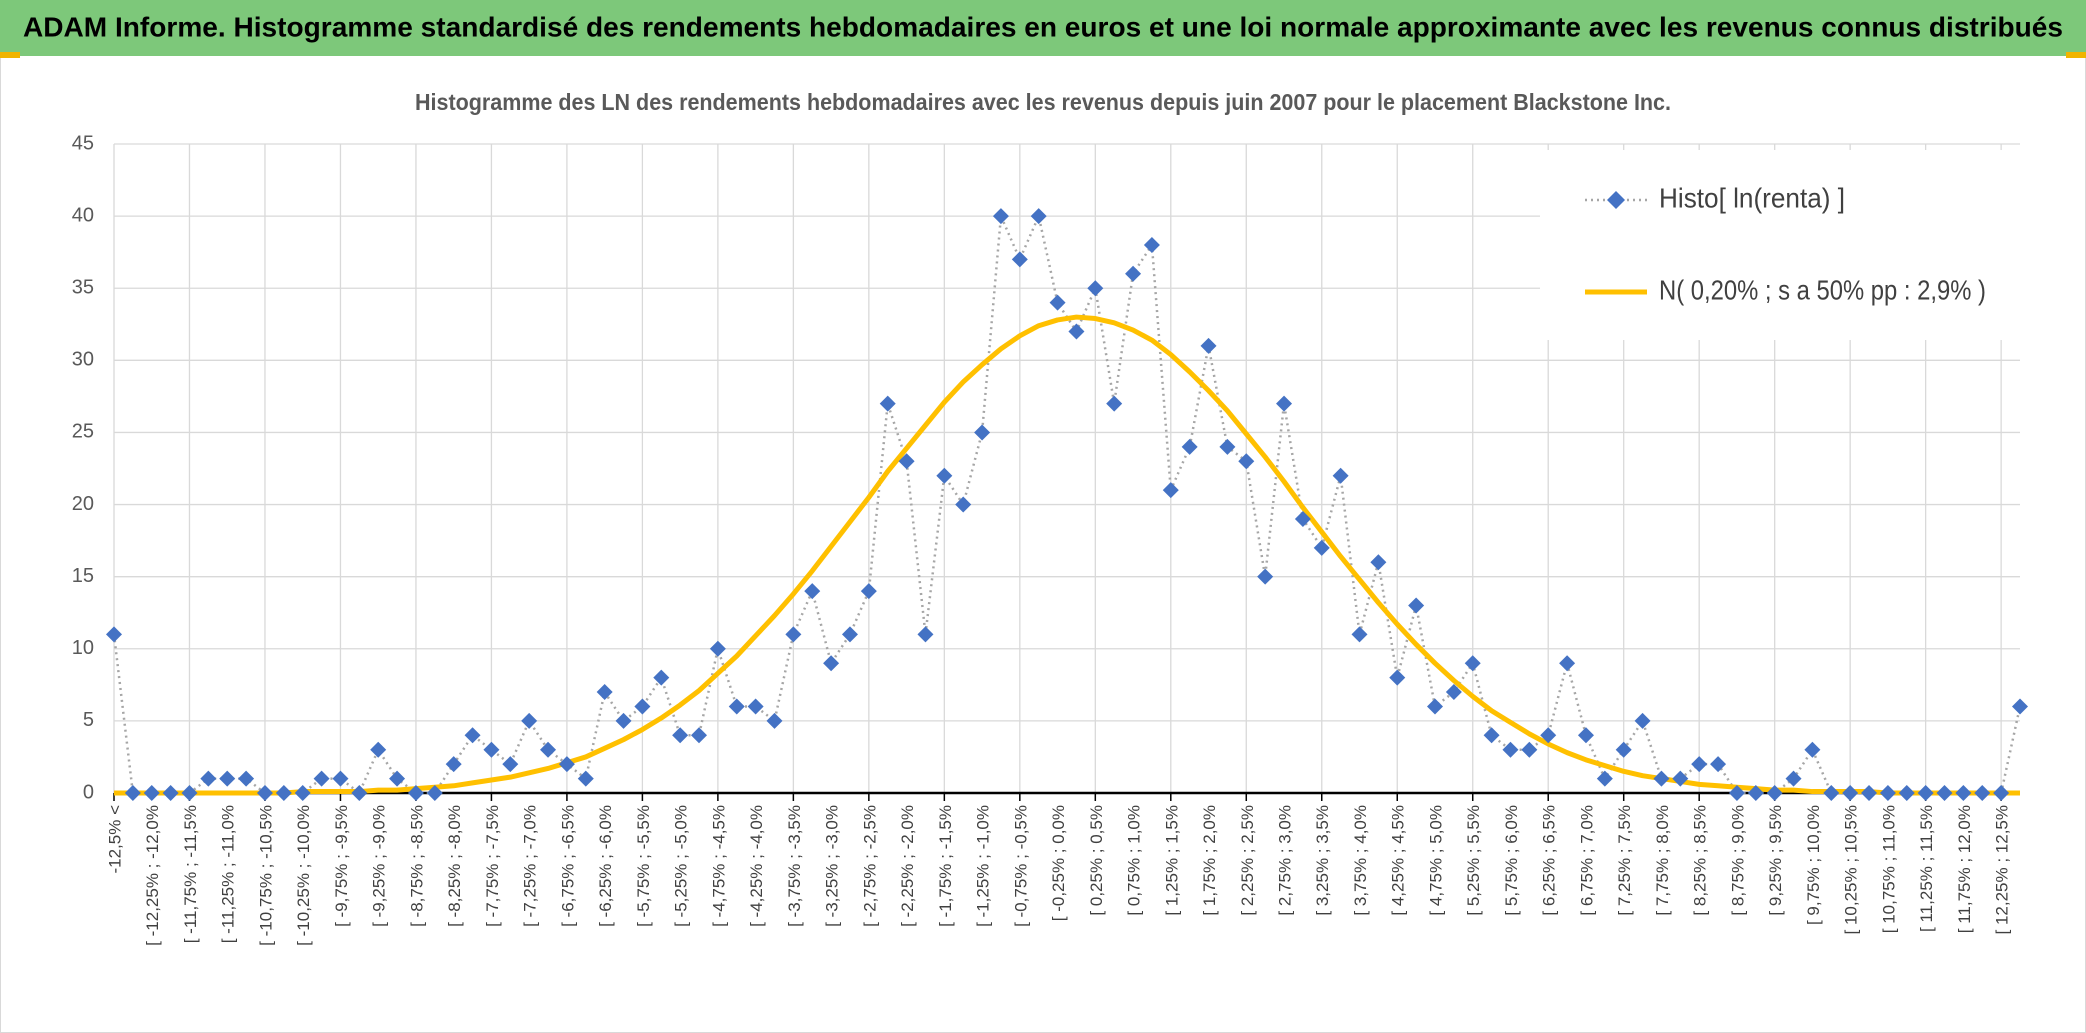 Image resolution: width=2086 pixels, height=1033 pixels. I want to click on x-tick-label: [ 5,25% ; 5,5%, so click(1473, 860).